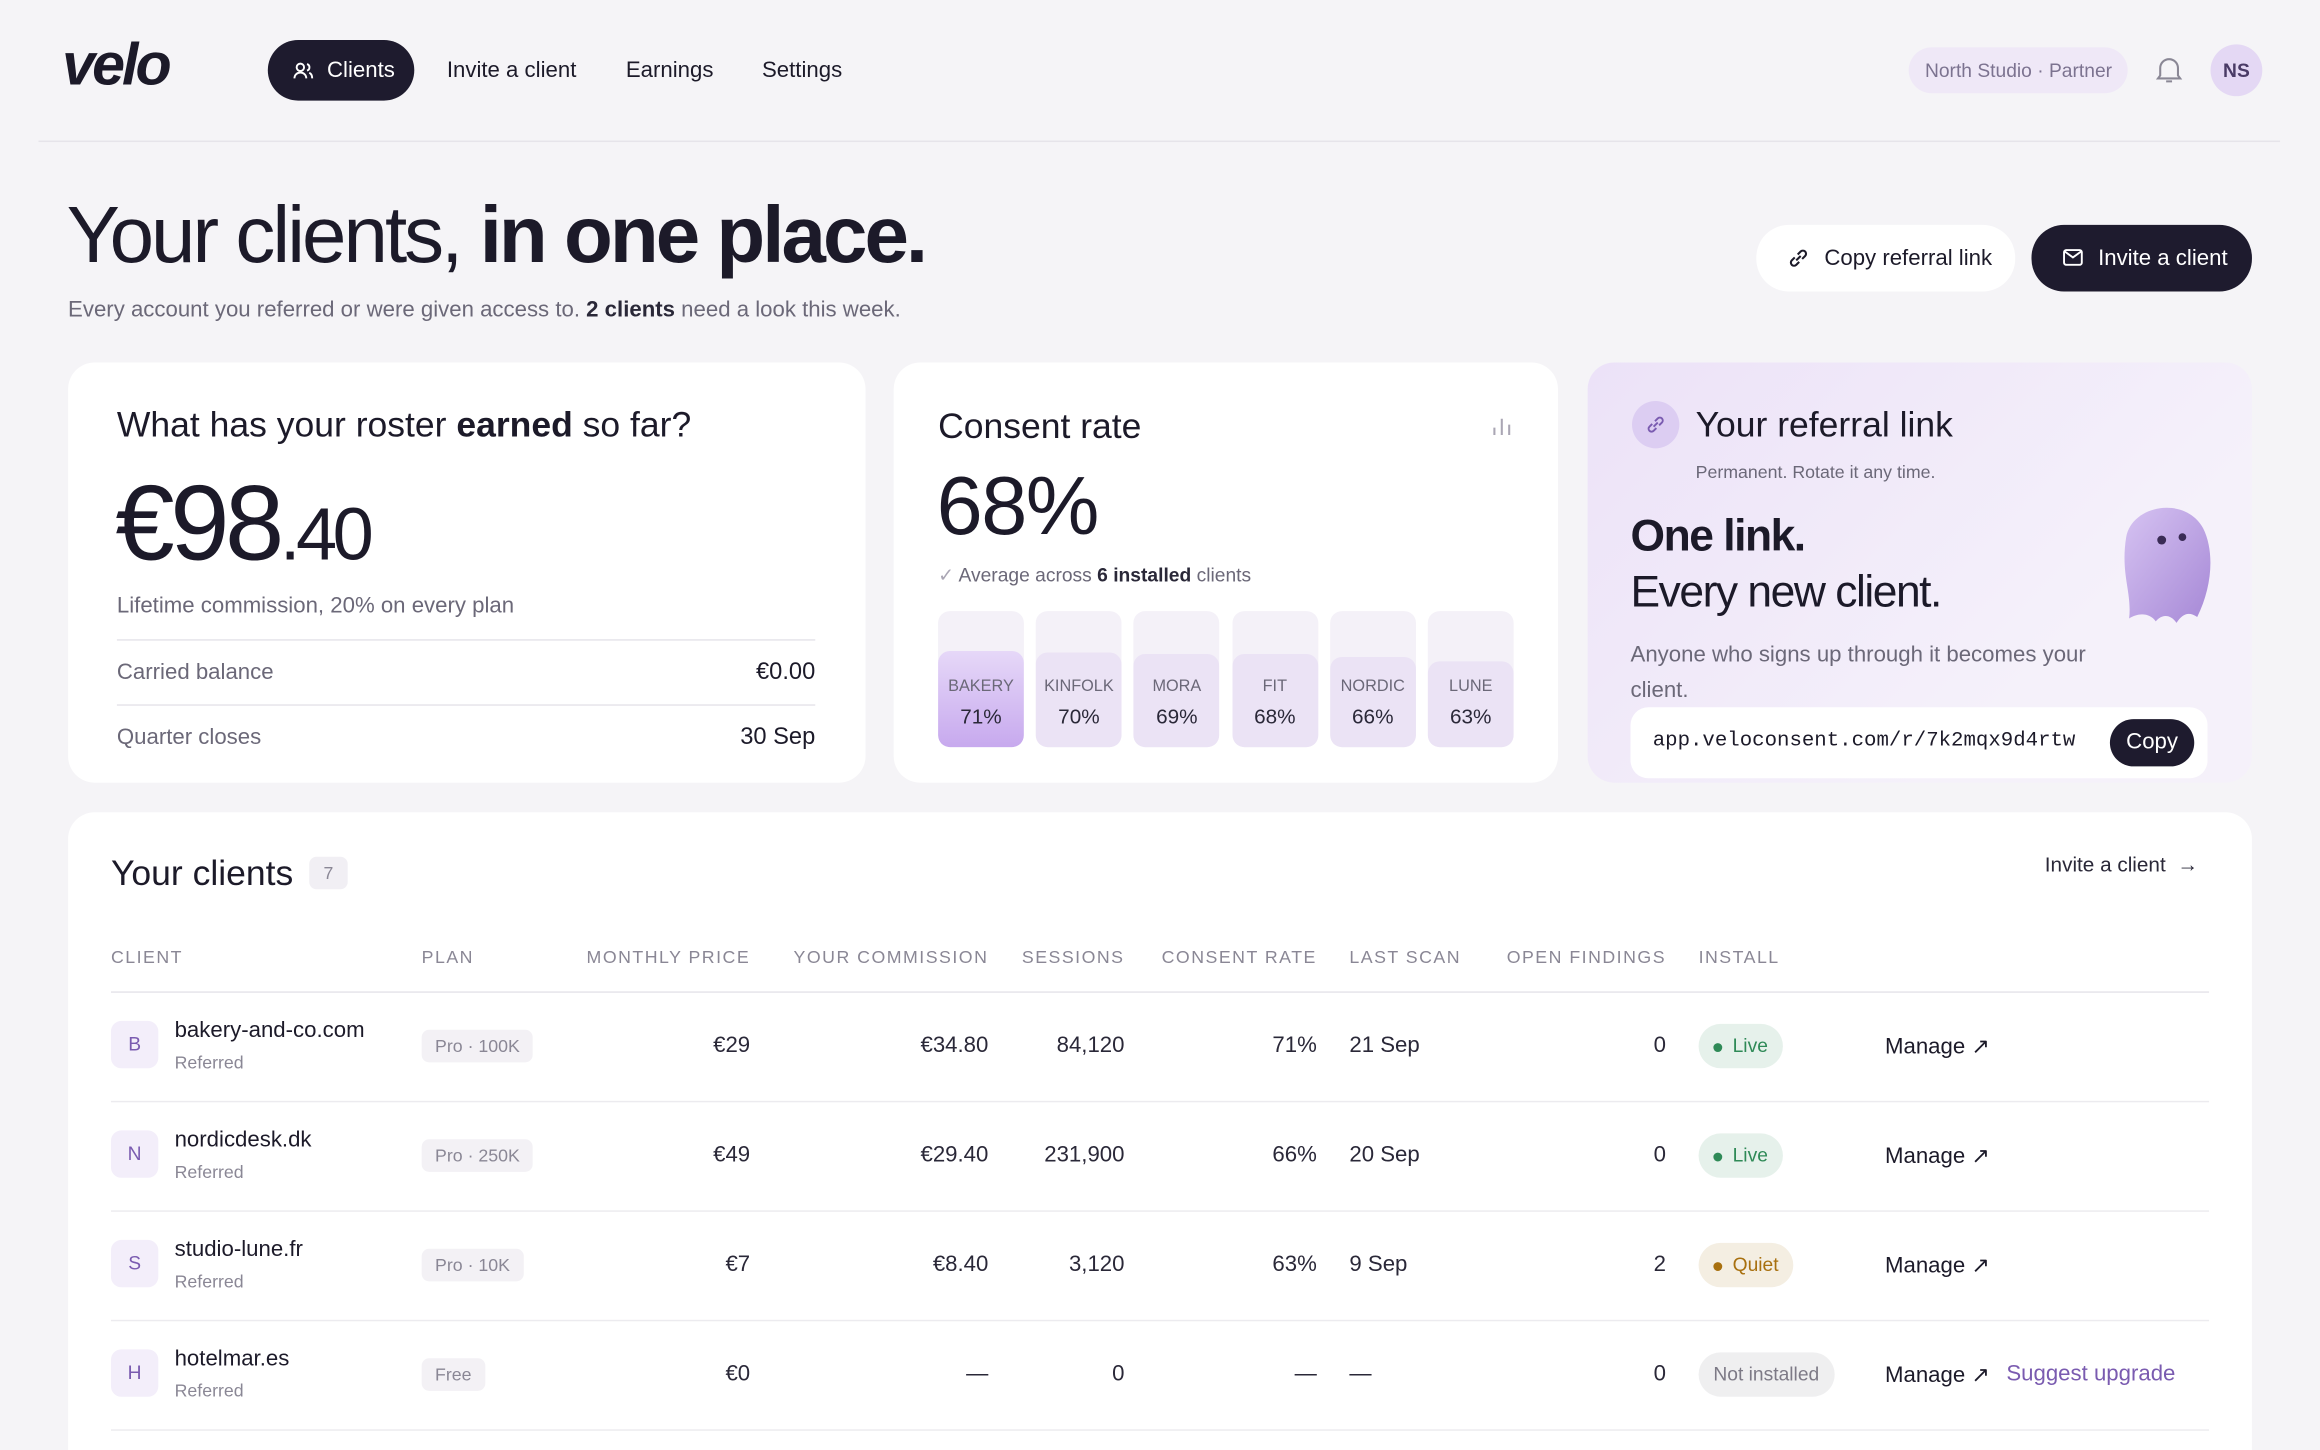  What do you see at coordinates (1144, 574) in the screenshot?
I see `note-bold: 6 installed` at bounding box center [1144, 574].